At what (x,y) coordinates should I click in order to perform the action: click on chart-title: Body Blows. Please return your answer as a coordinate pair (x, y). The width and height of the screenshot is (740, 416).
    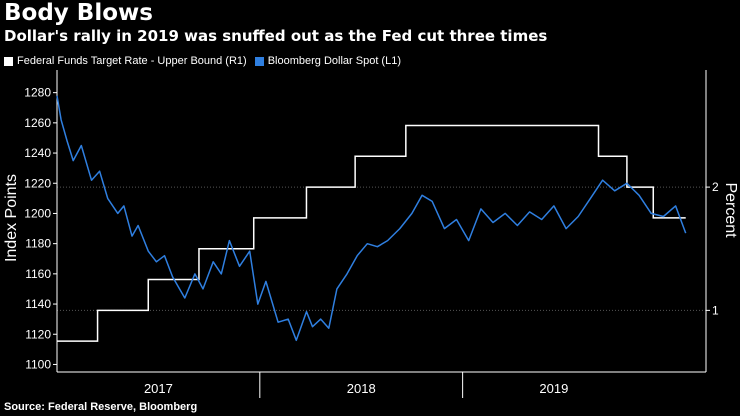
    Looking at the image, I should click on (78, 13).